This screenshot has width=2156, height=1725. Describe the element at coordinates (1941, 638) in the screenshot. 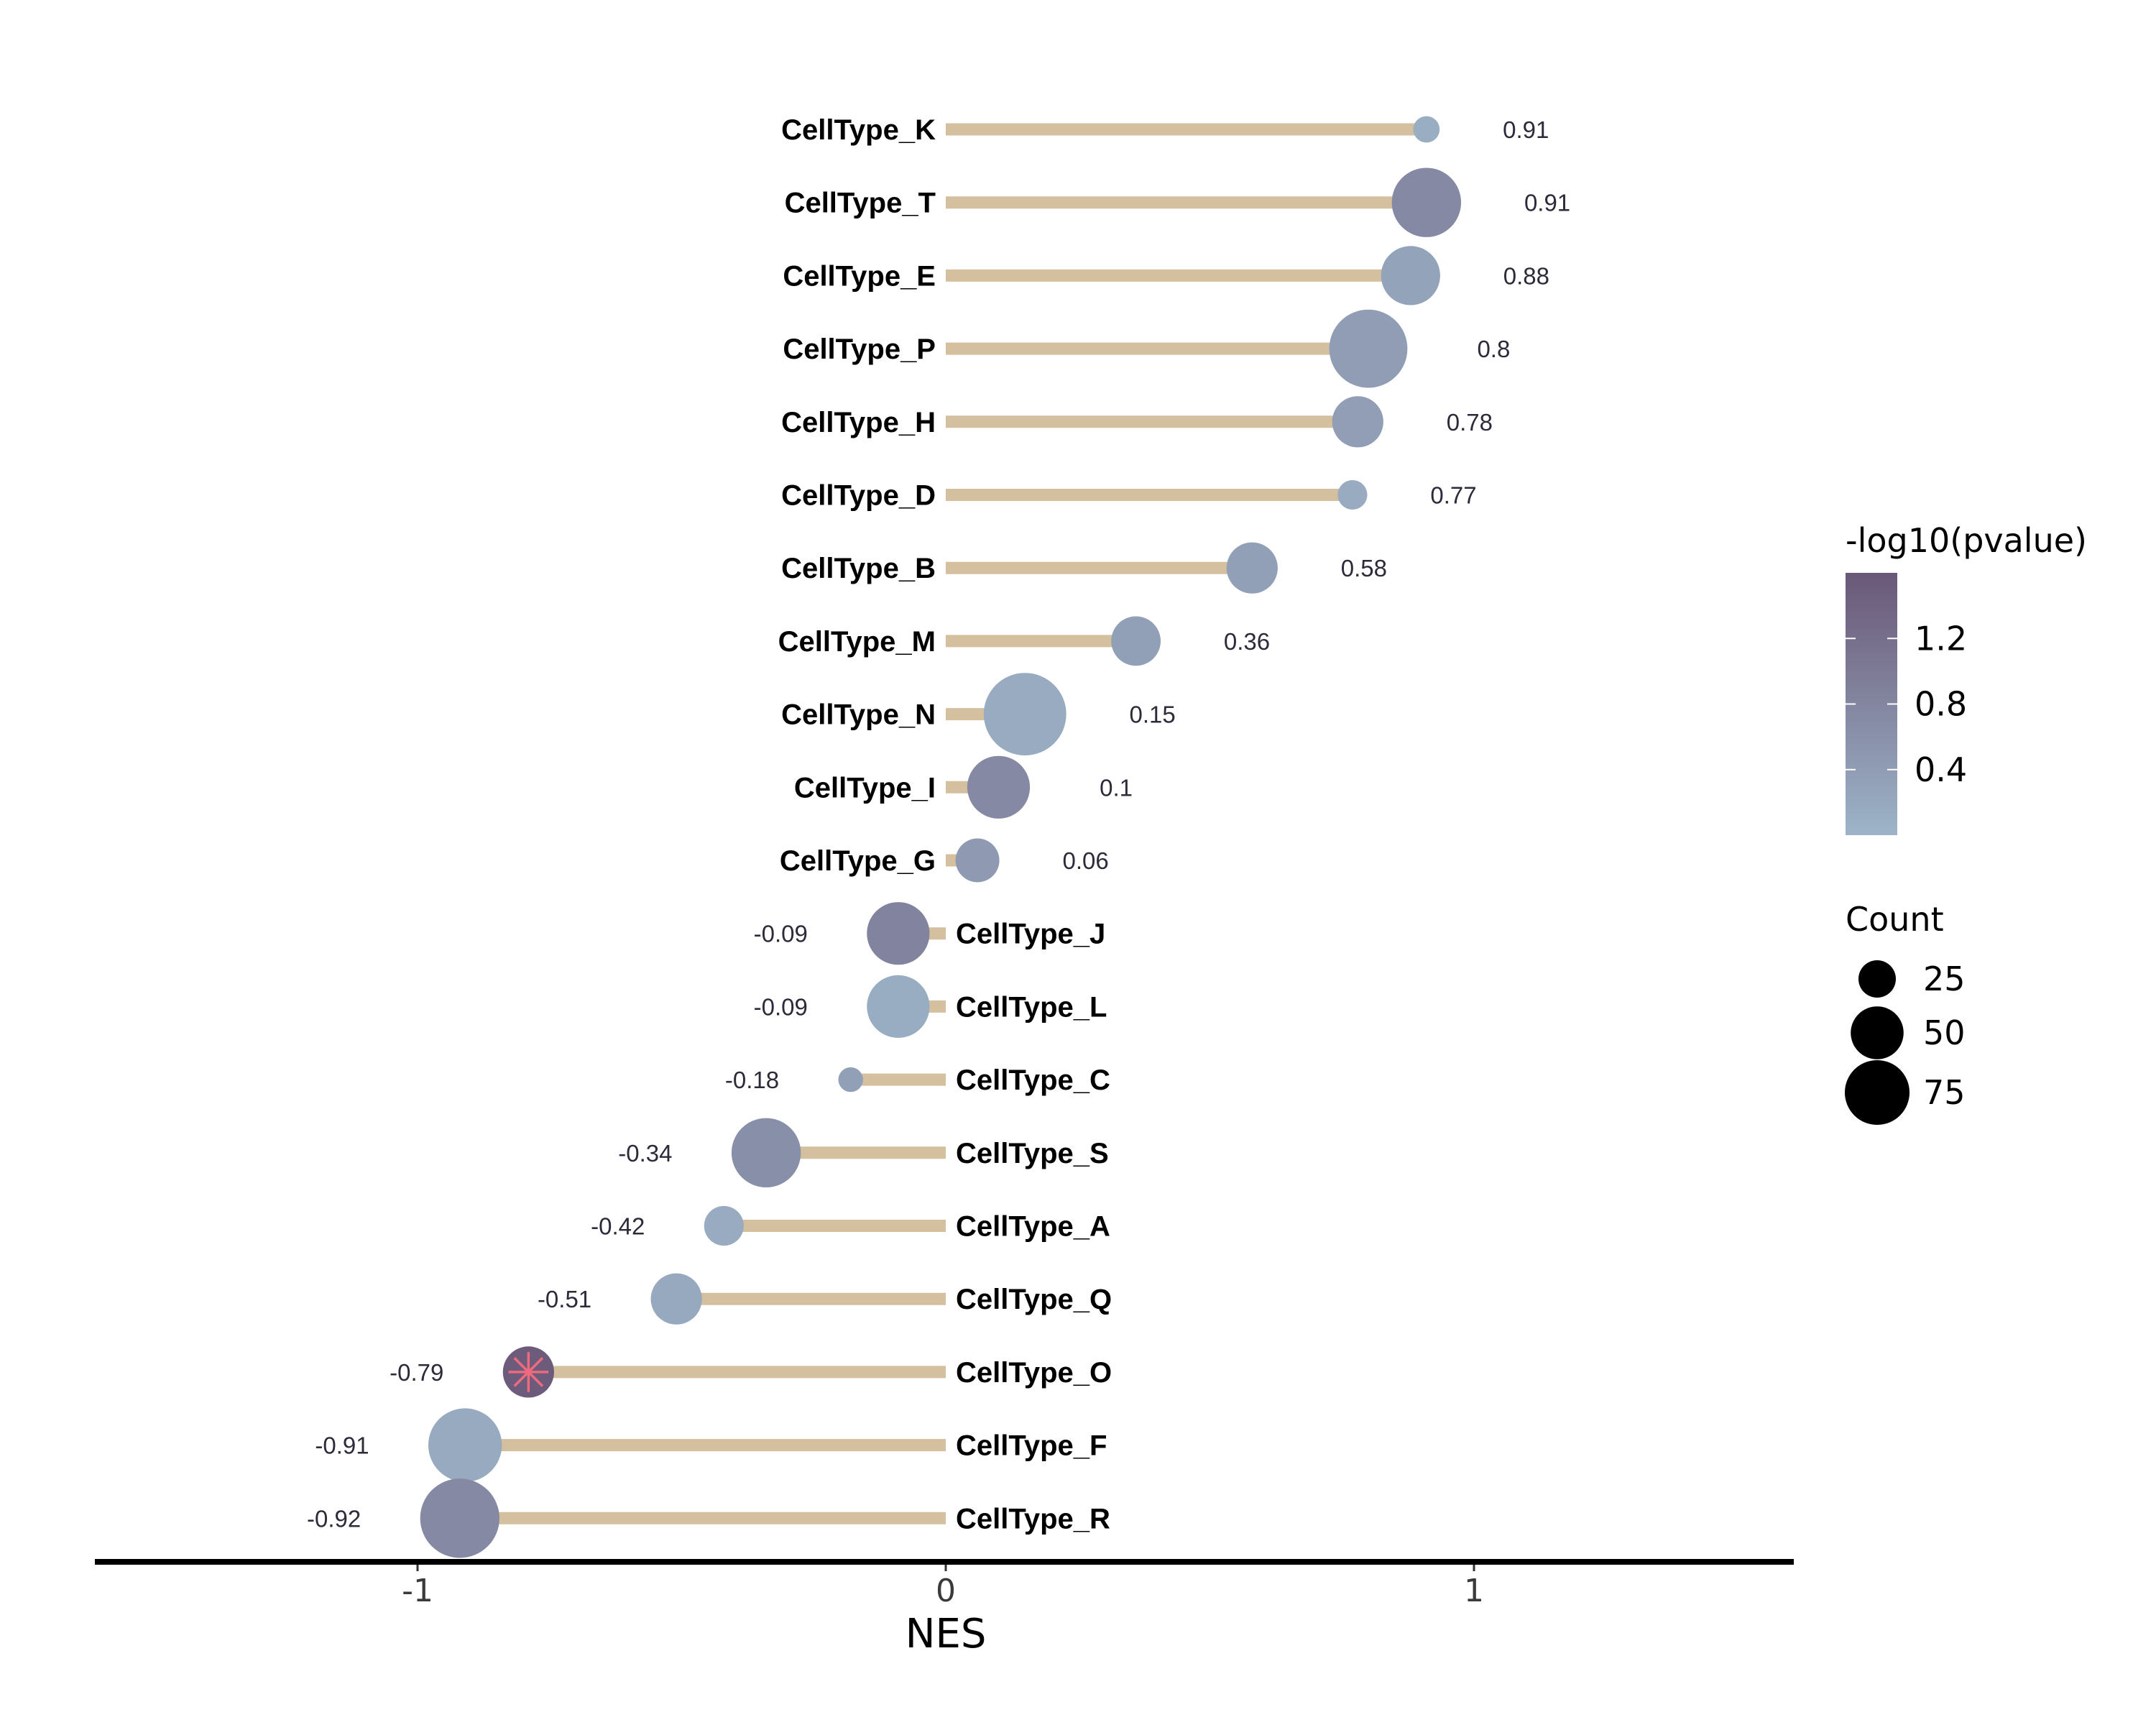

I see `color-tick-label: 1.2` at that location.